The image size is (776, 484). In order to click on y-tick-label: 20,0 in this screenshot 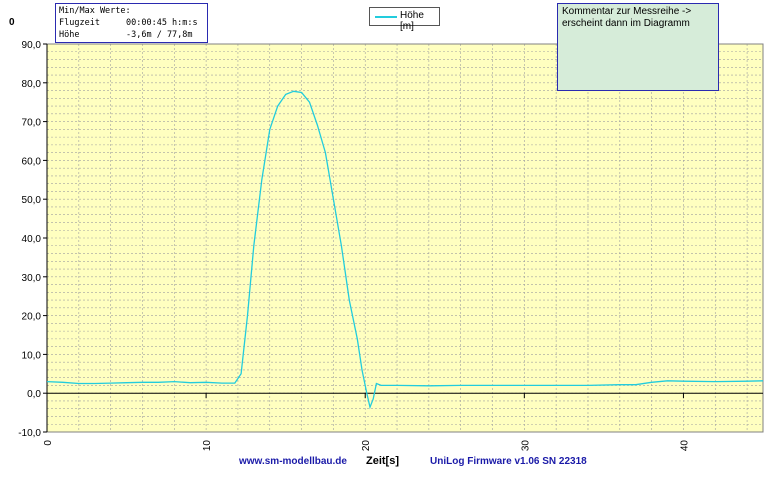, I will do `click(32, 317)`.